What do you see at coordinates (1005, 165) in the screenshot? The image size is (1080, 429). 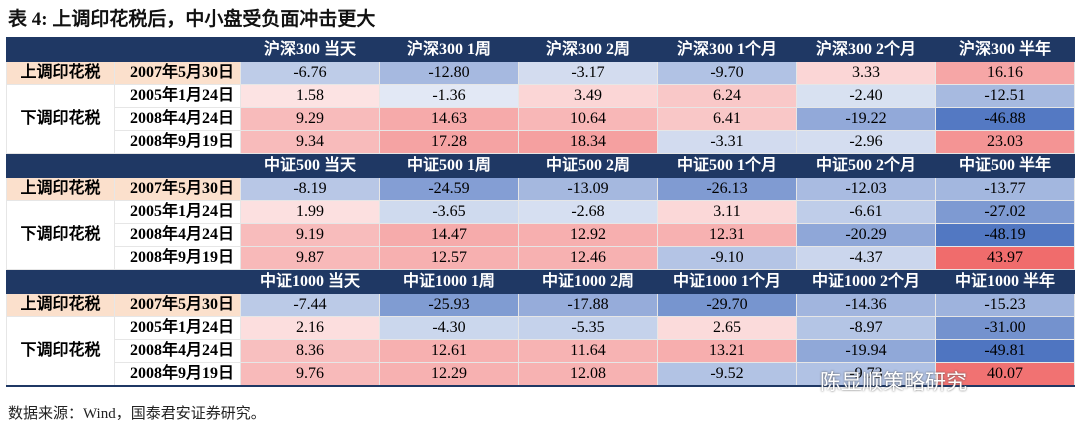 I see `column-header: 中证500 半年` at bounding box center [1005, 165].